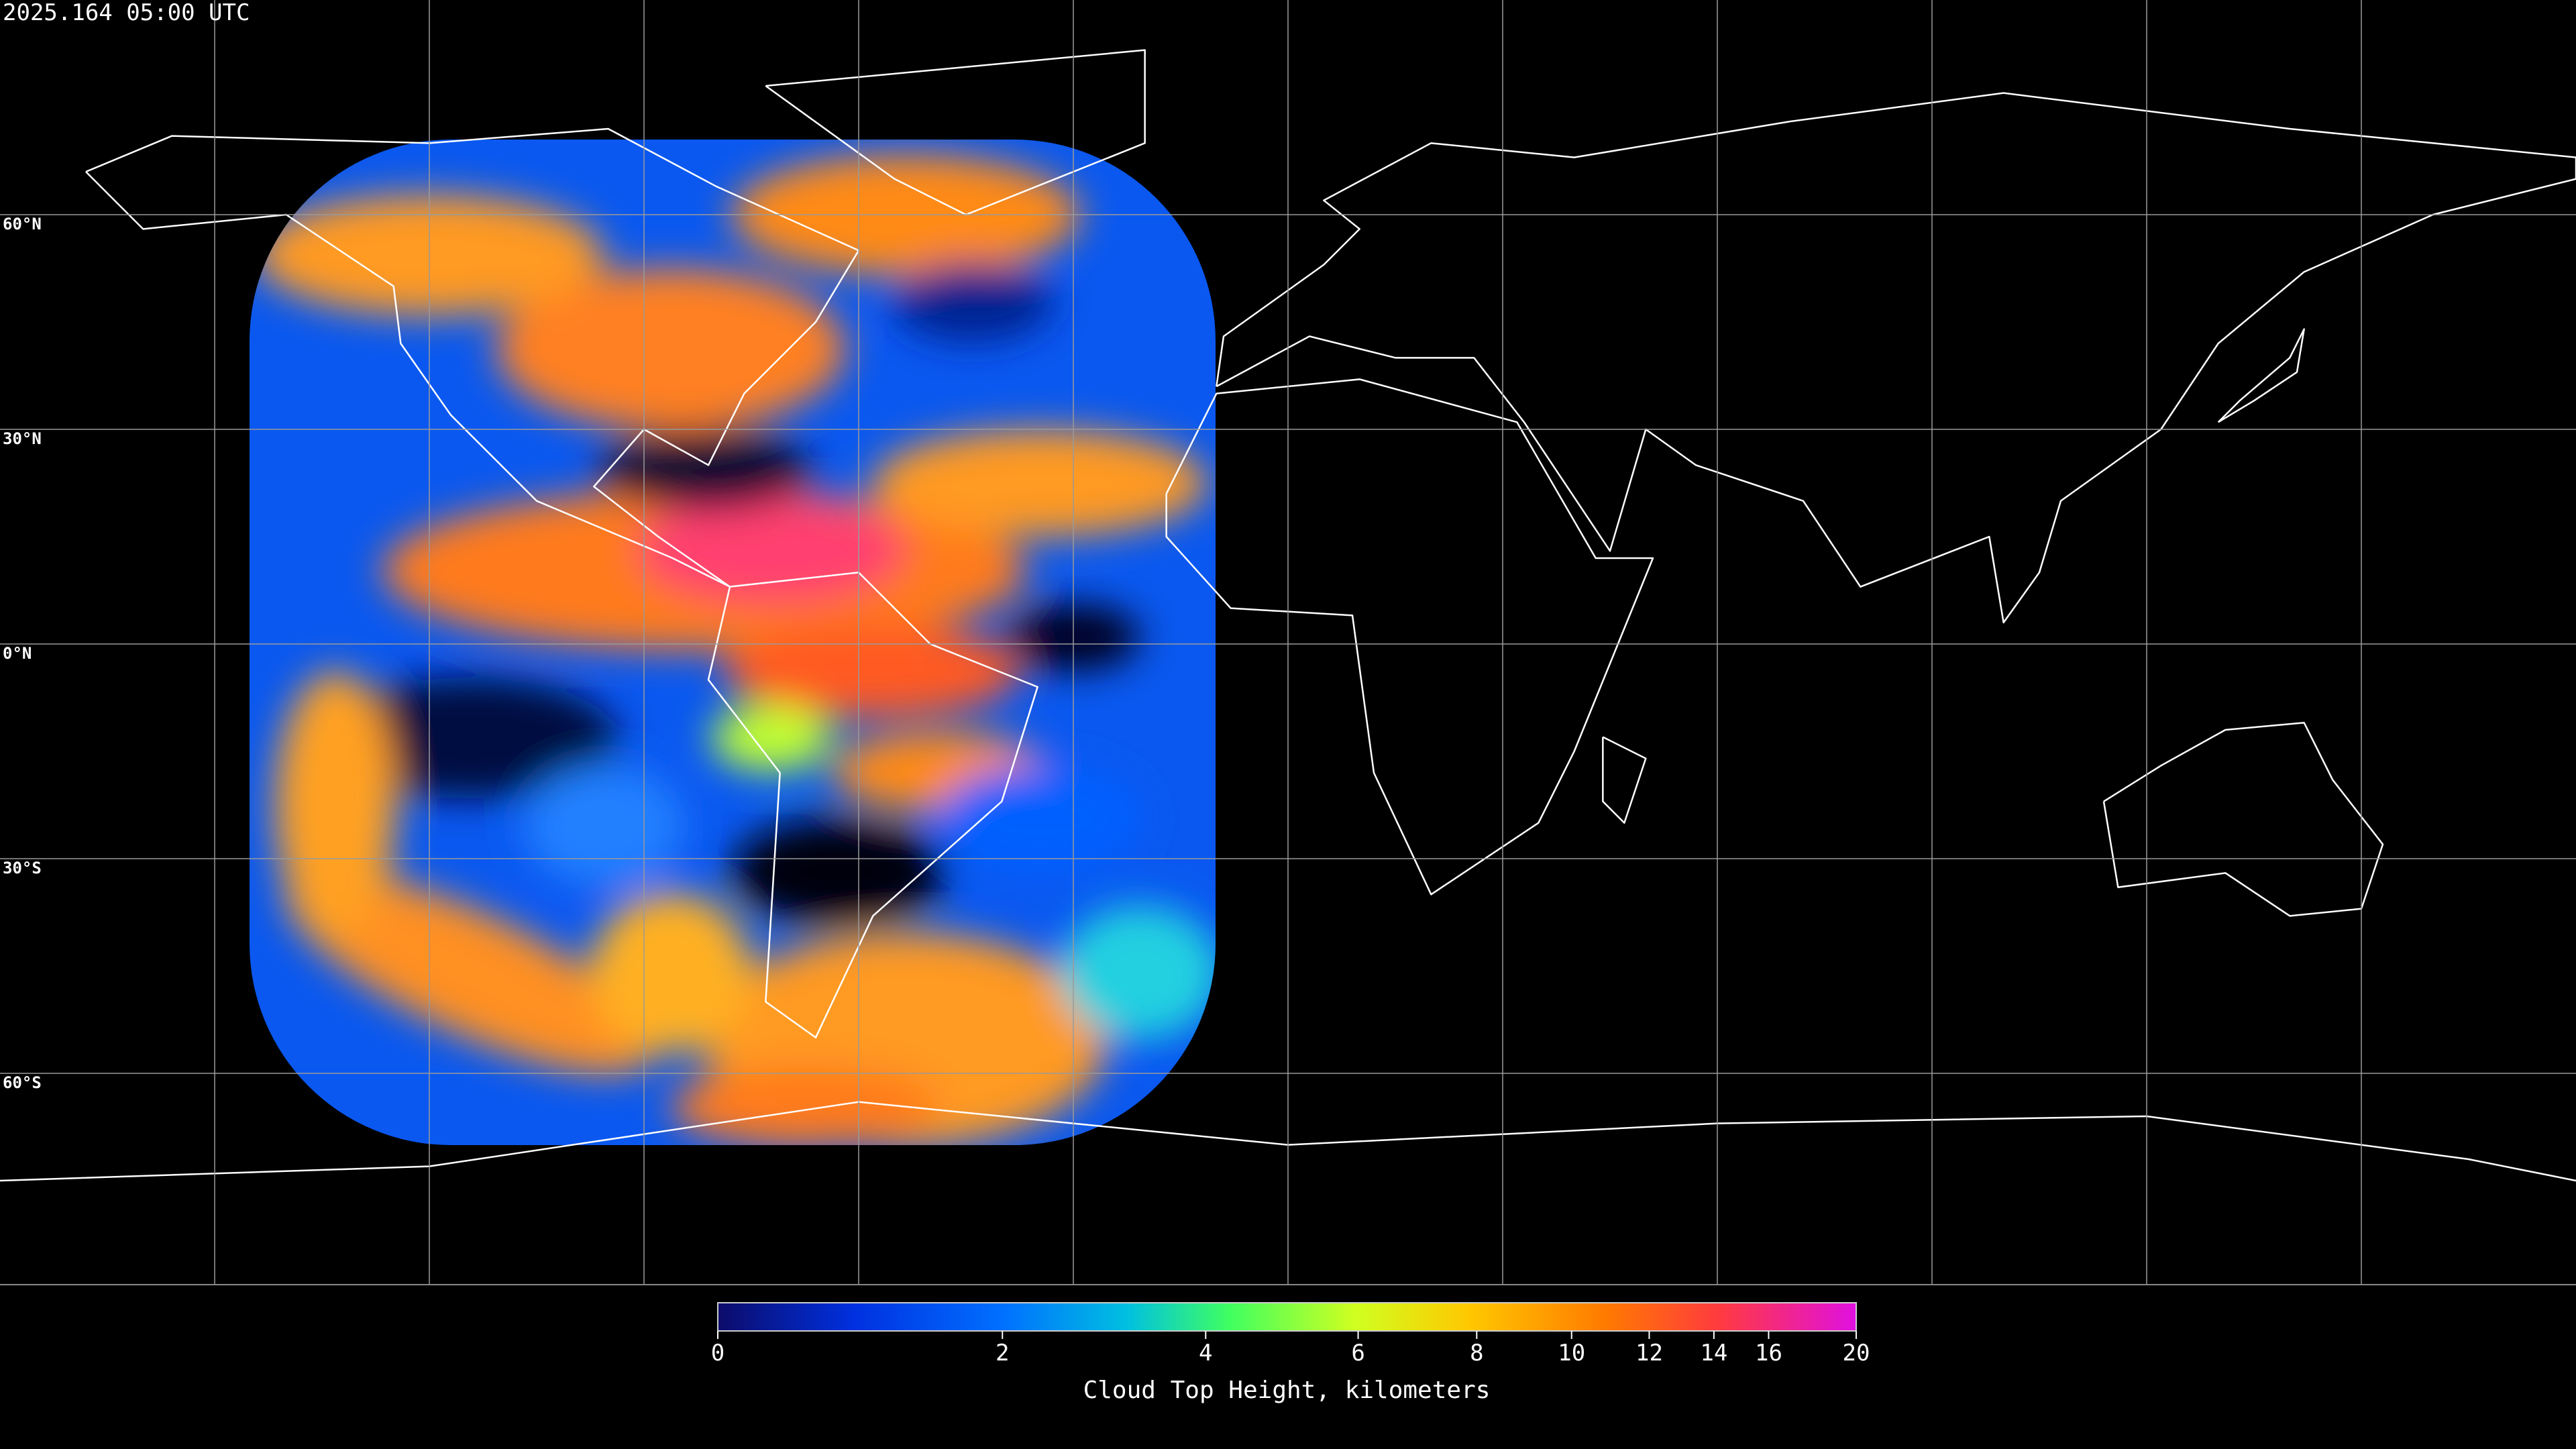 Image resolution: width=2576 pixels, height=1449 pixels. Describe the element at coordinates (1476, 1353) in the screenshot. I see `colorbar-tick-label: 8` at that location.